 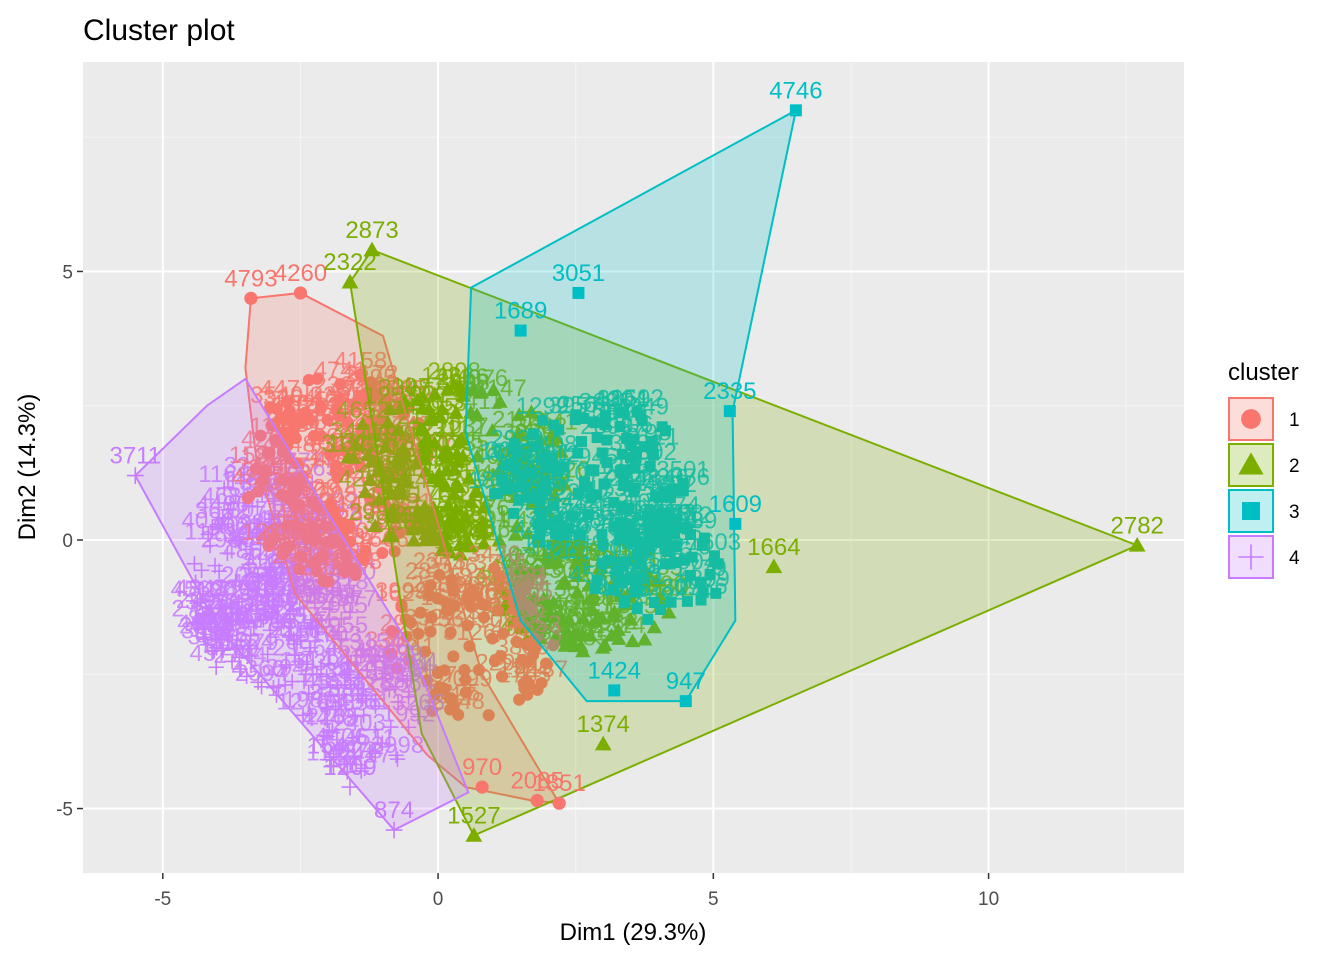 I want to click on cluster-2-overplotted-label: 3571, so click(x=430, y=515).